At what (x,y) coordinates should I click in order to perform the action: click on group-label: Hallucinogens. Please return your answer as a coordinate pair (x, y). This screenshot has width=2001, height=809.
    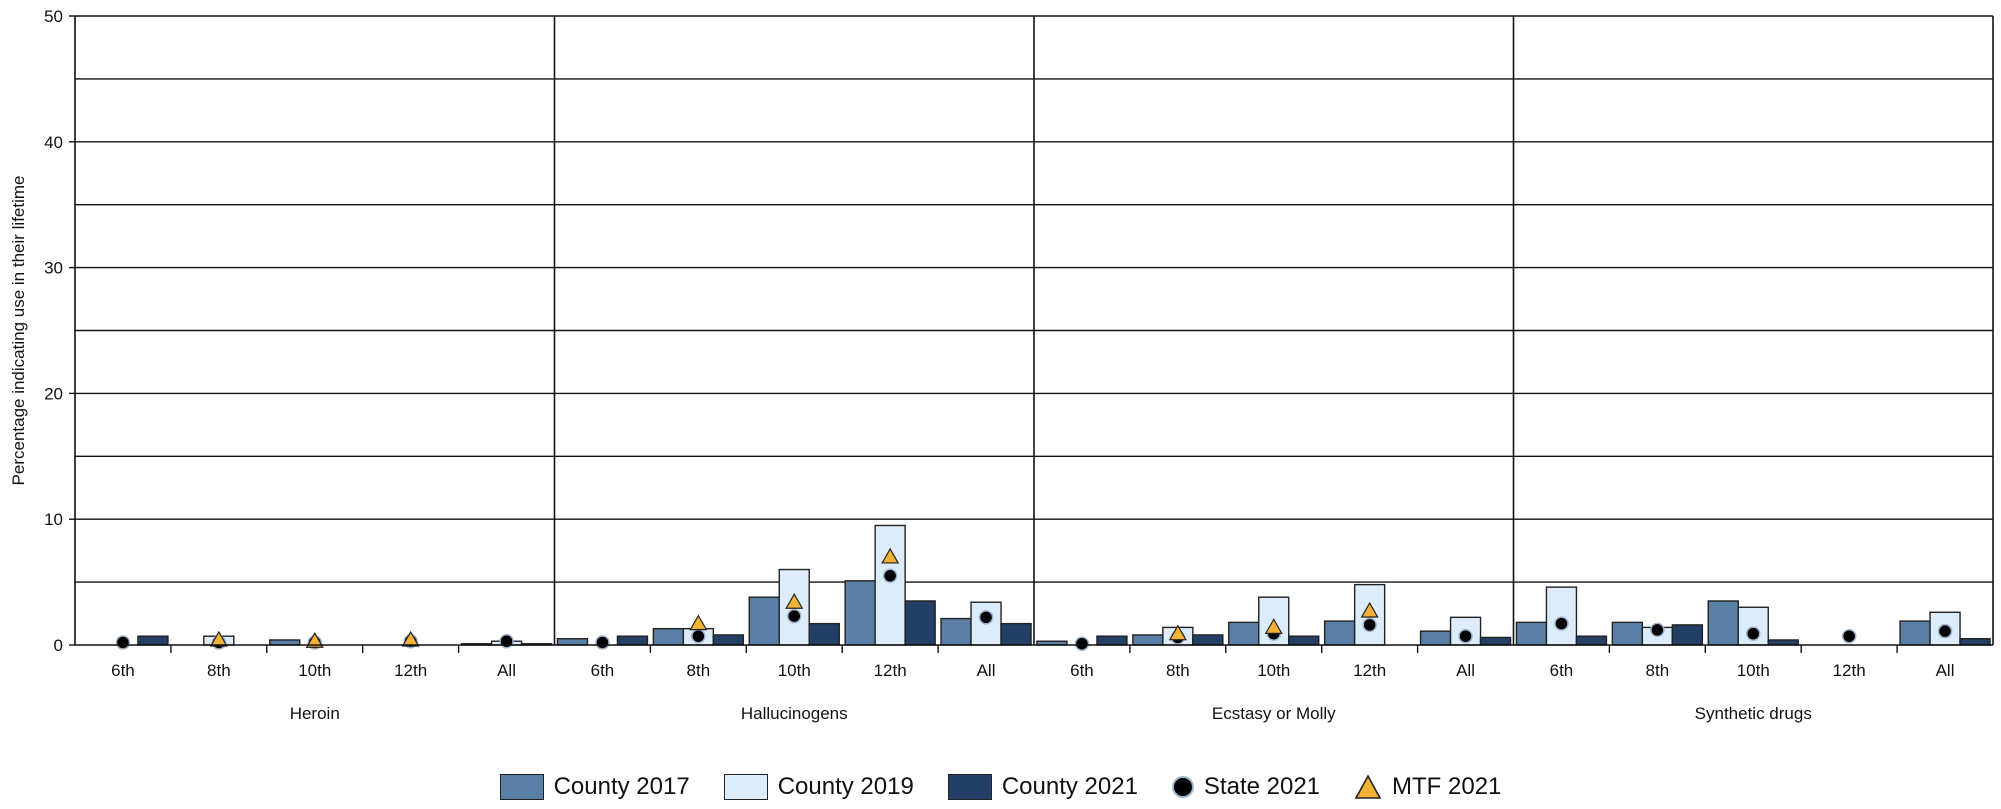
    Looking at the image, I should click on (794, 713).